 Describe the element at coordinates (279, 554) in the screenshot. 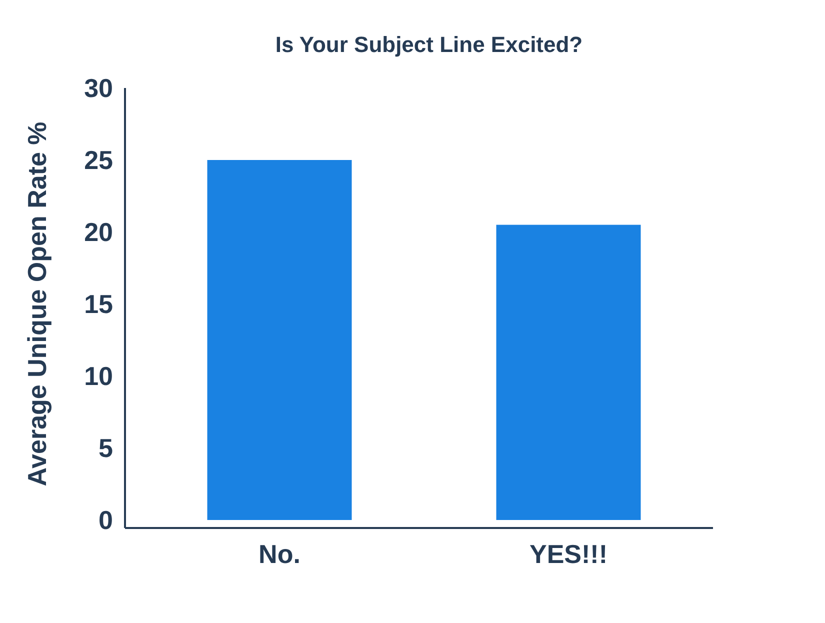

I see `x-tick-label: No.` at that location.